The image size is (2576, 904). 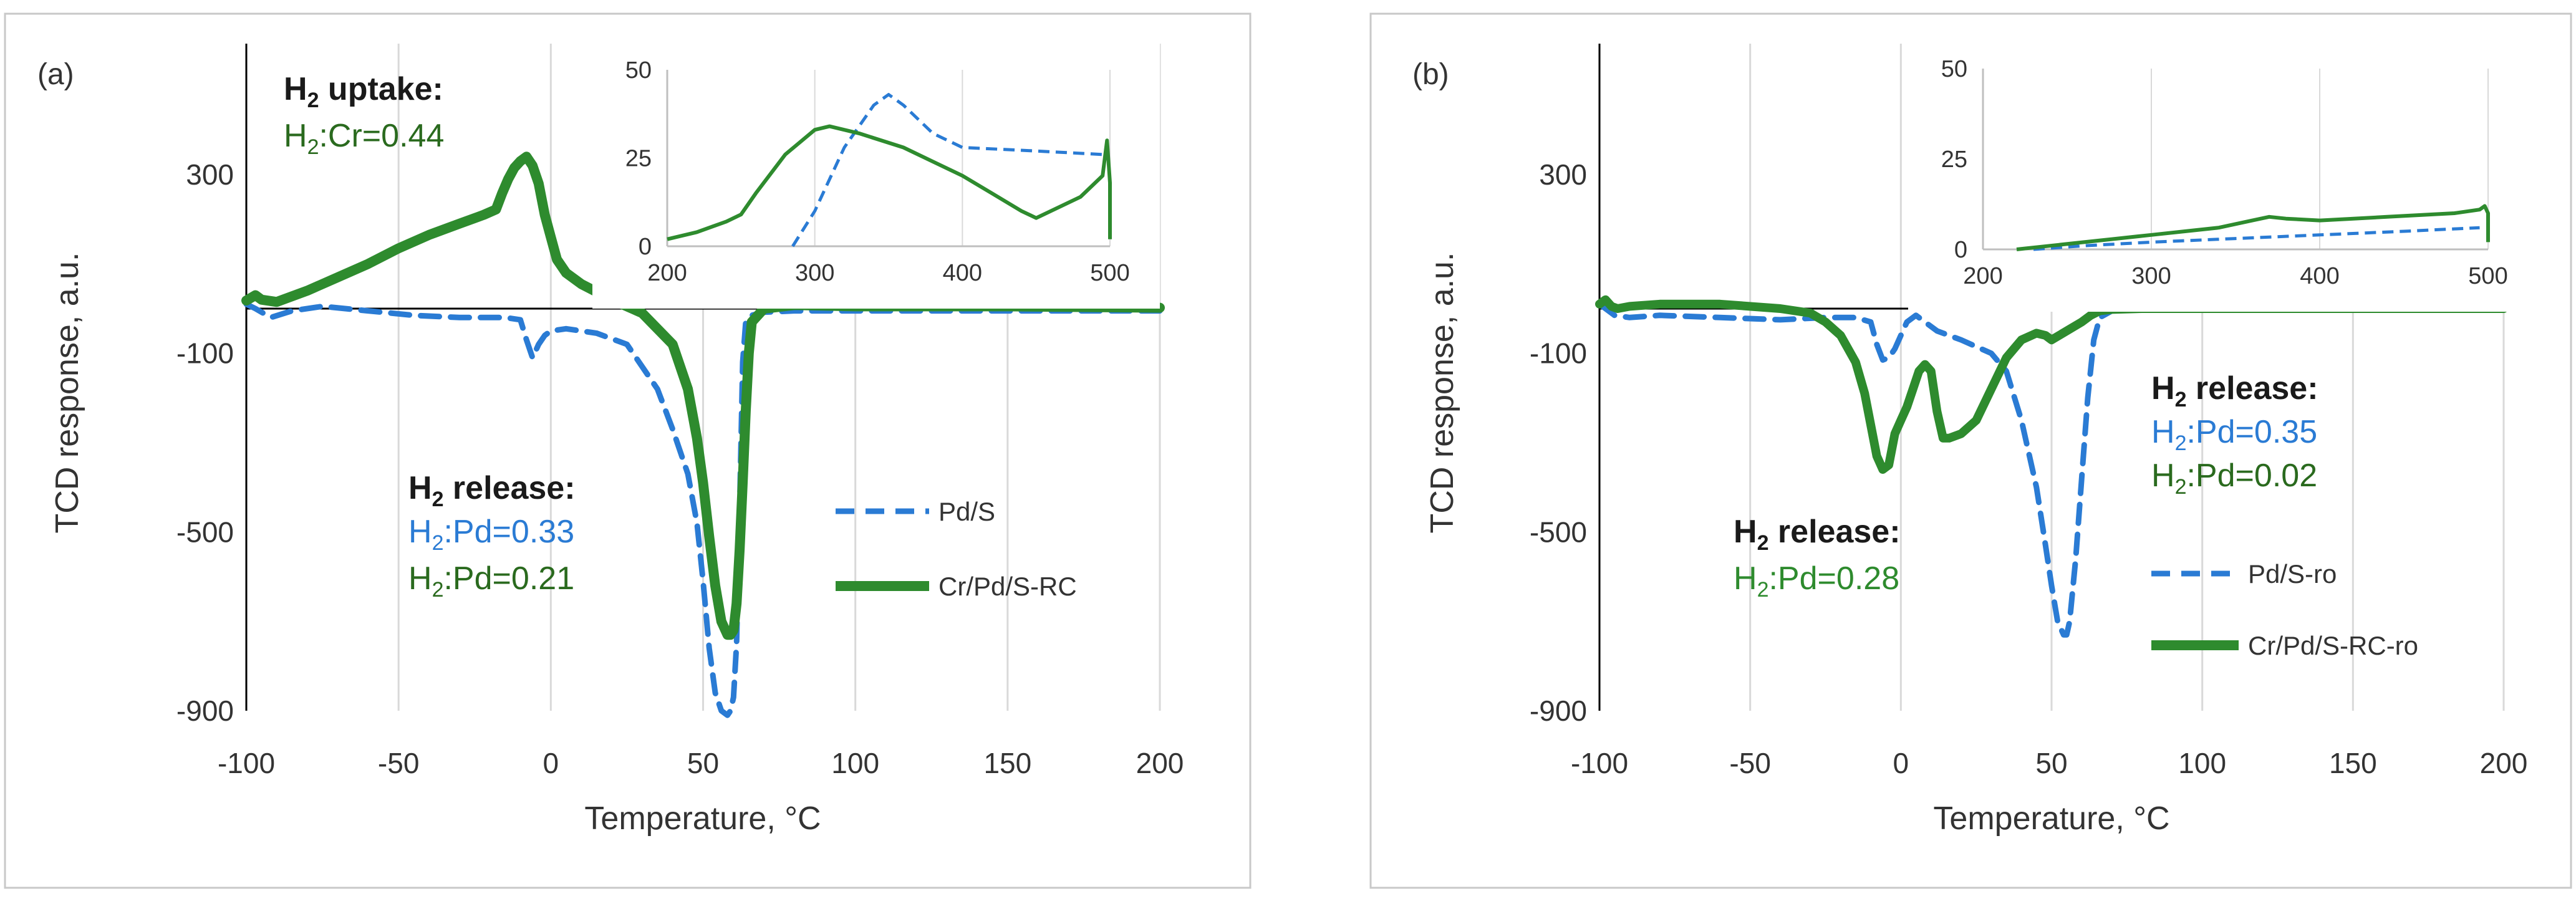 I want to click on legend-label: Cr/Pd/S-RC-ro, so click(x=2333, y=646).